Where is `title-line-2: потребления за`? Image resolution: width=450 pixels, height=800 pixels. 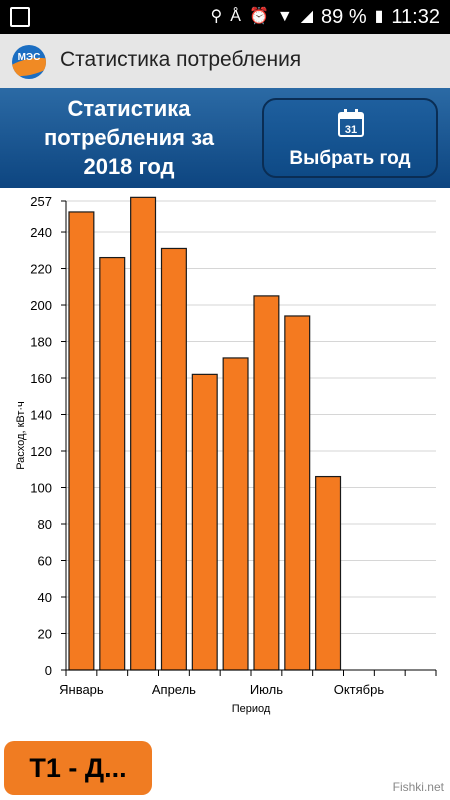 title-line-2: потребления за is located at coordinates (129, 137).